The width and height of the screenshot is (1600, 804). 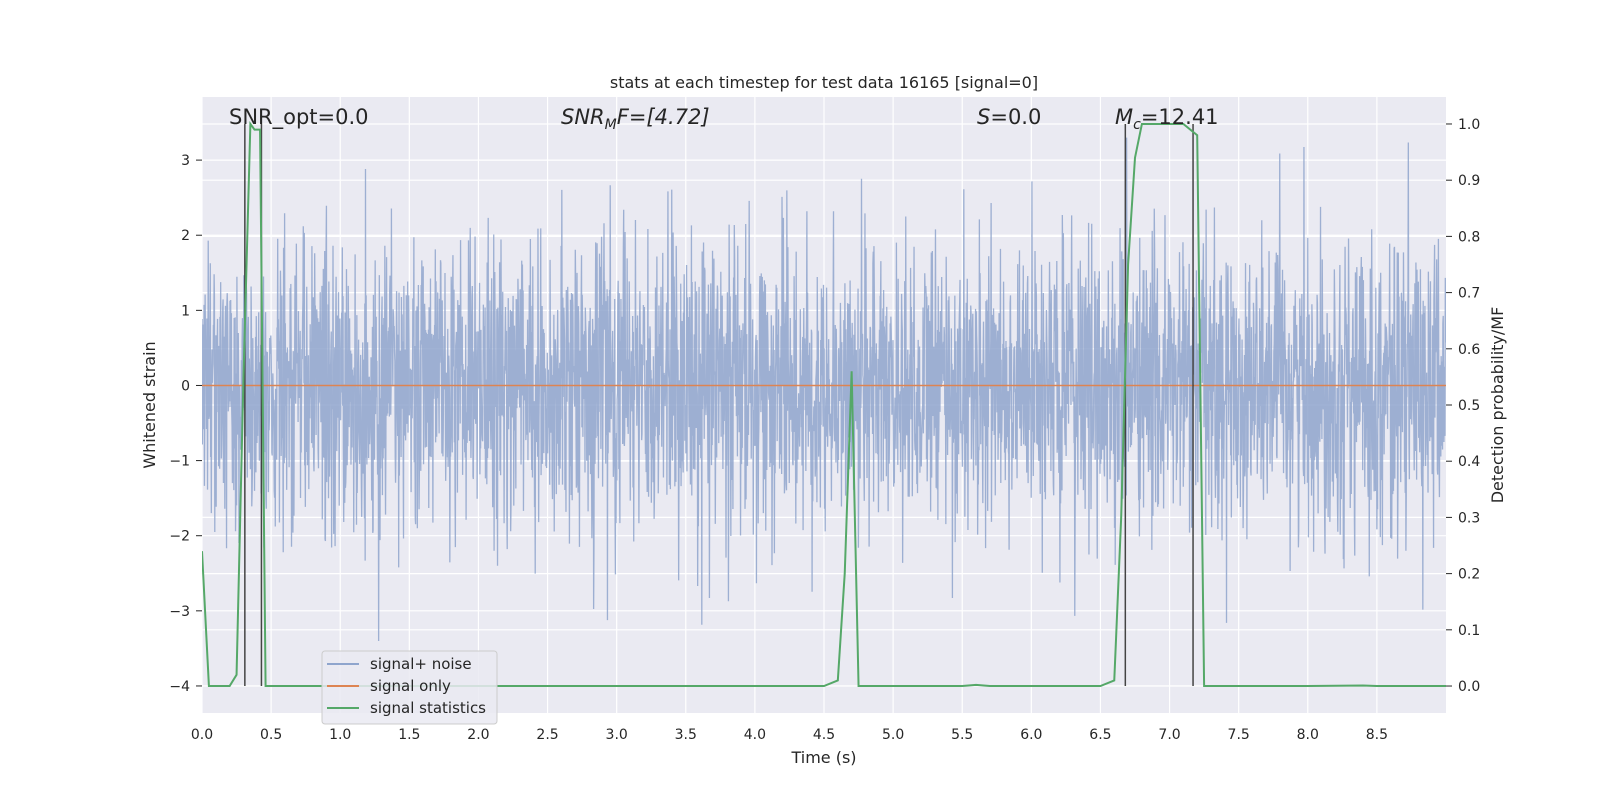 What do you see at coordinates (755, 735) in the screenshot?
I see `x-tick-label: 4.0` at bounding box center [755, 735].